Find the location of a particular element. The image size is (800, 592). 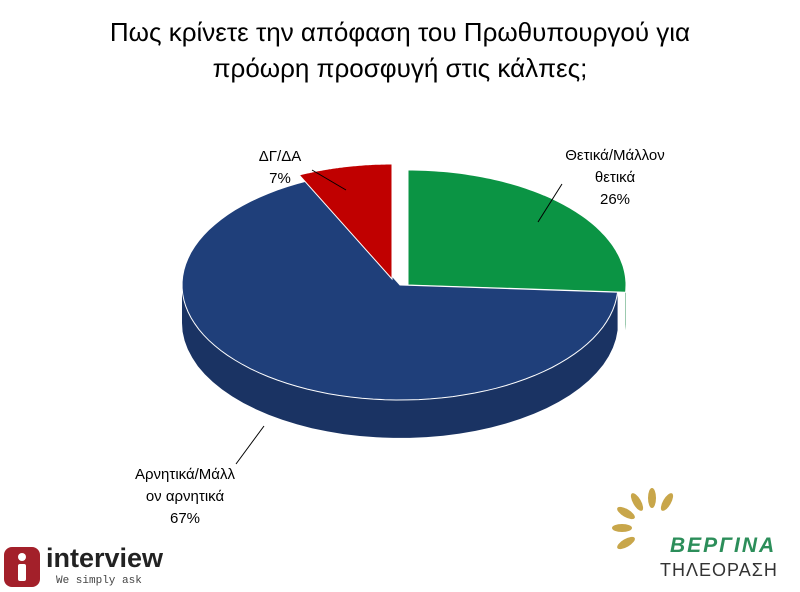

slice-value-dk: 7% is located at coordinates (280, 178).